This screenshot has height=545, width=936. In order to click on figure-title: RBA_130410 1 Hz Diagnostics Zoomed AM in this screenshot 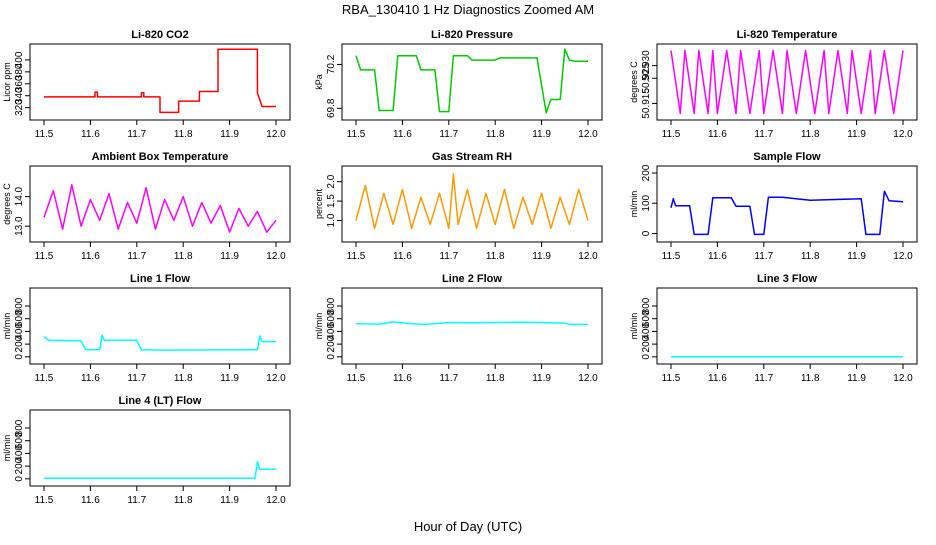, I will do `click(468, 9)`.